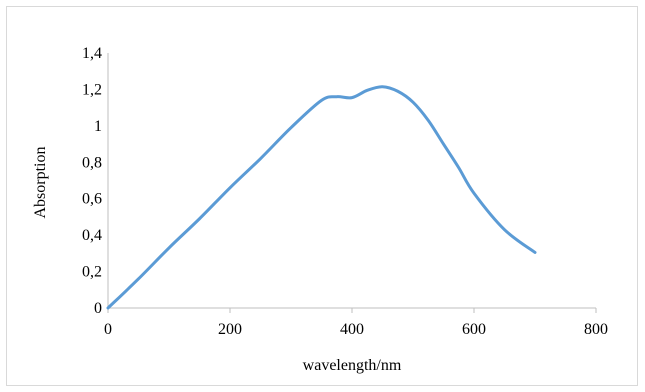 The height and width of the screenshot is (392, 645). What do you see at coordinates (596, 329) in the screenshot?
I see `x-tick-label: 800` at bounding box center [596, 329].